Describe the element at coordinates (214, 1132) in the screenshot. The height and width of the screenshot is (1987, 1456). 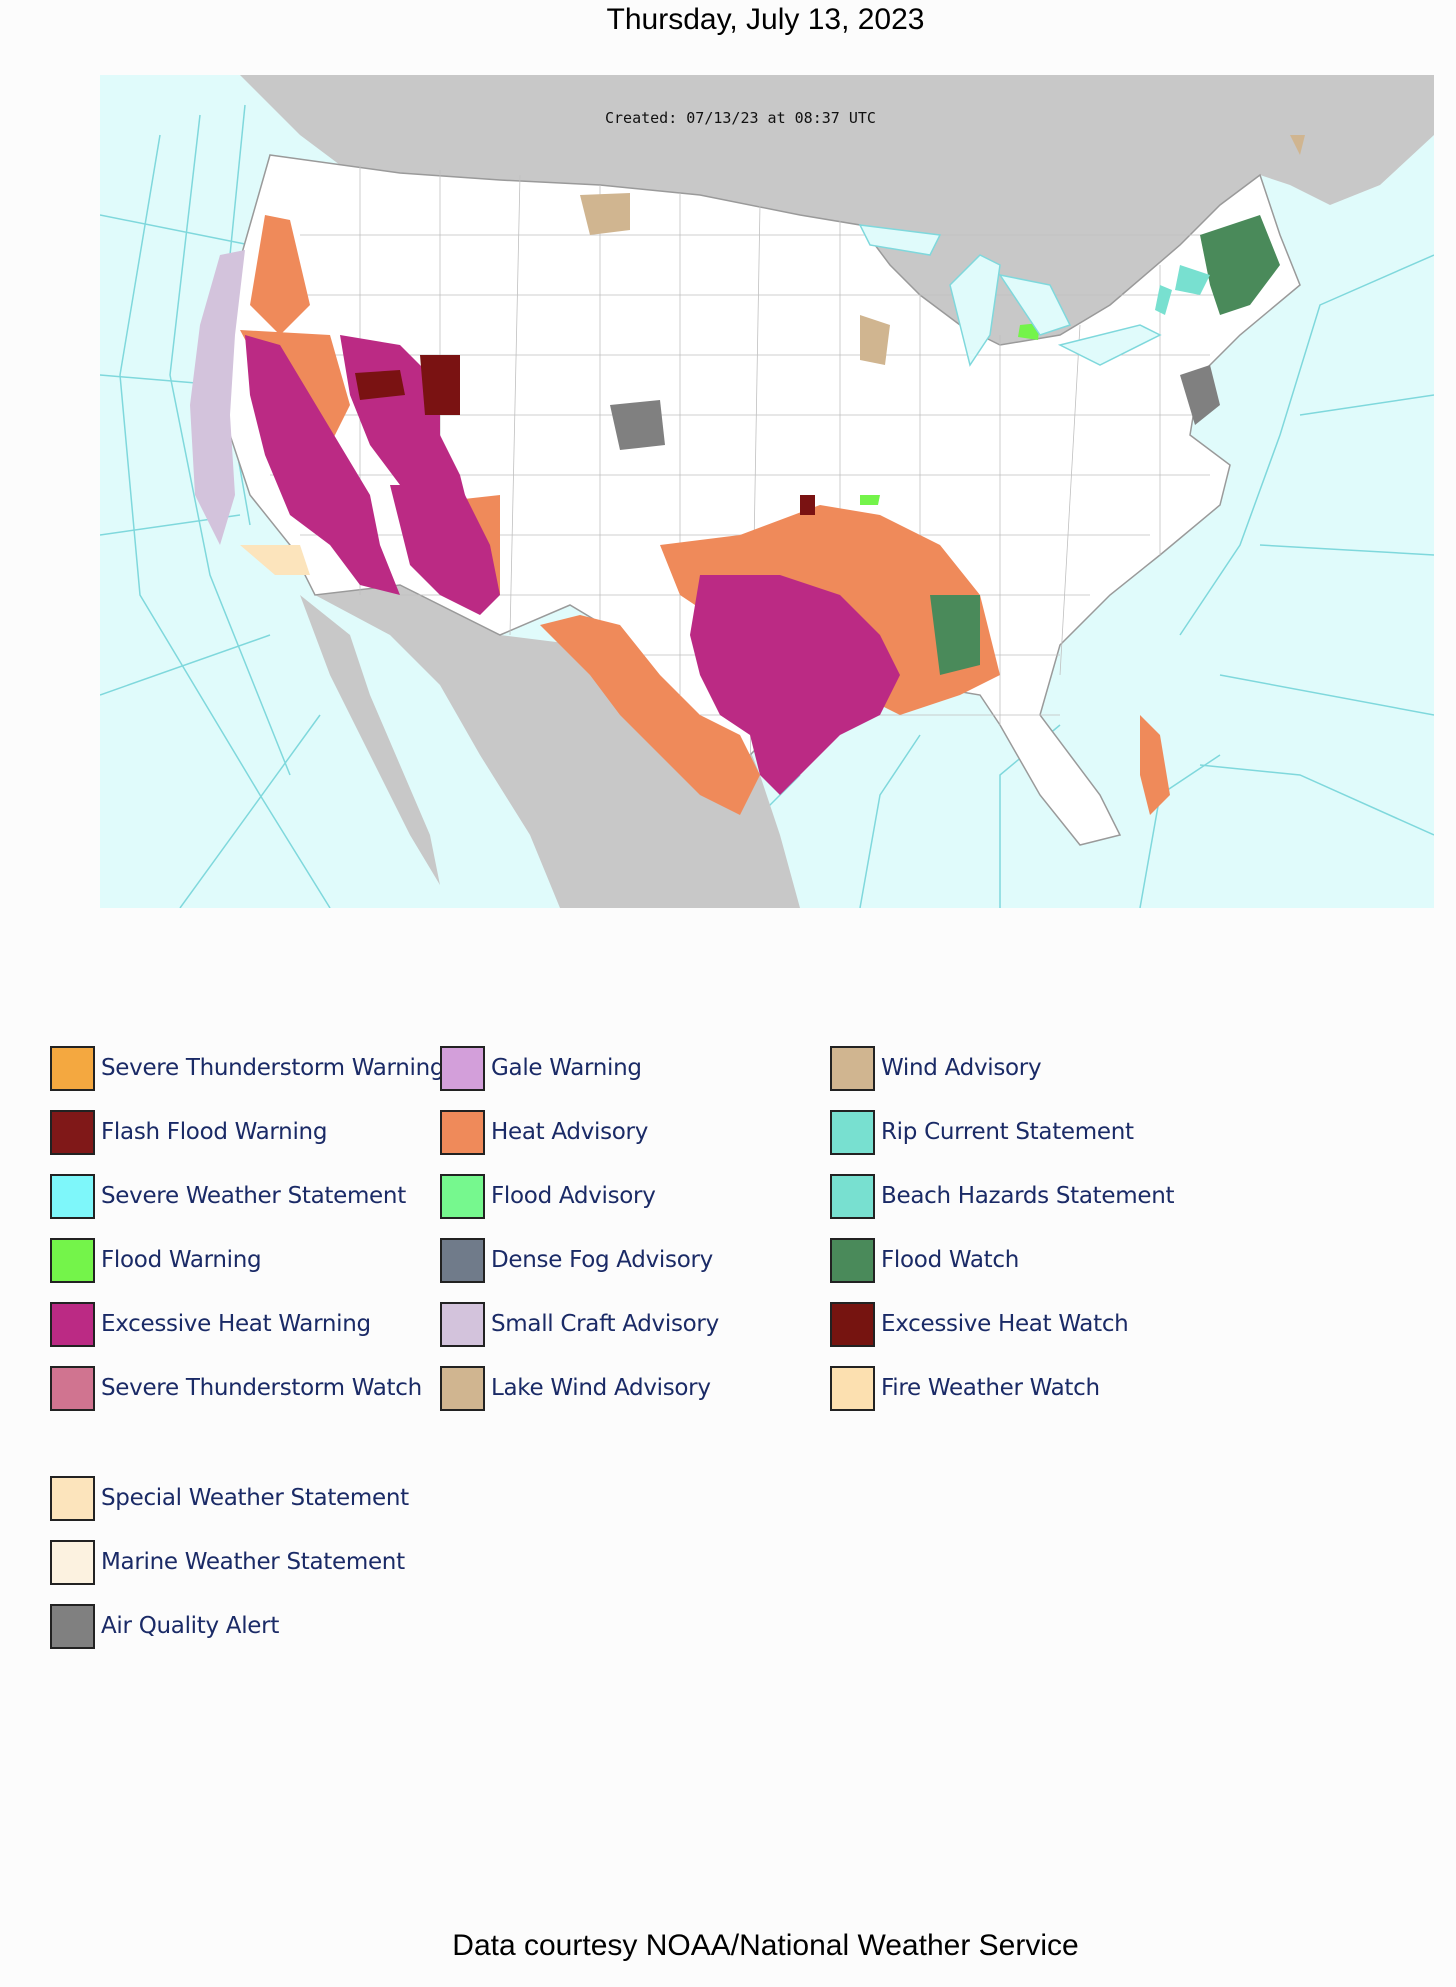
I see `legend-label: Flash Flood Warning` at that location.